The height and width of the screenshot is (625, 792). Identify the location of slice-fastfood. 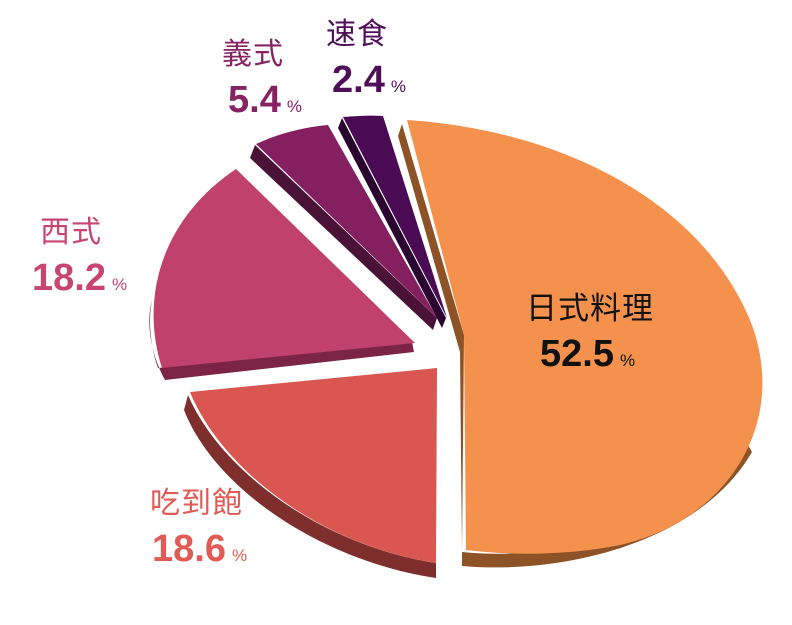
(392, 221).